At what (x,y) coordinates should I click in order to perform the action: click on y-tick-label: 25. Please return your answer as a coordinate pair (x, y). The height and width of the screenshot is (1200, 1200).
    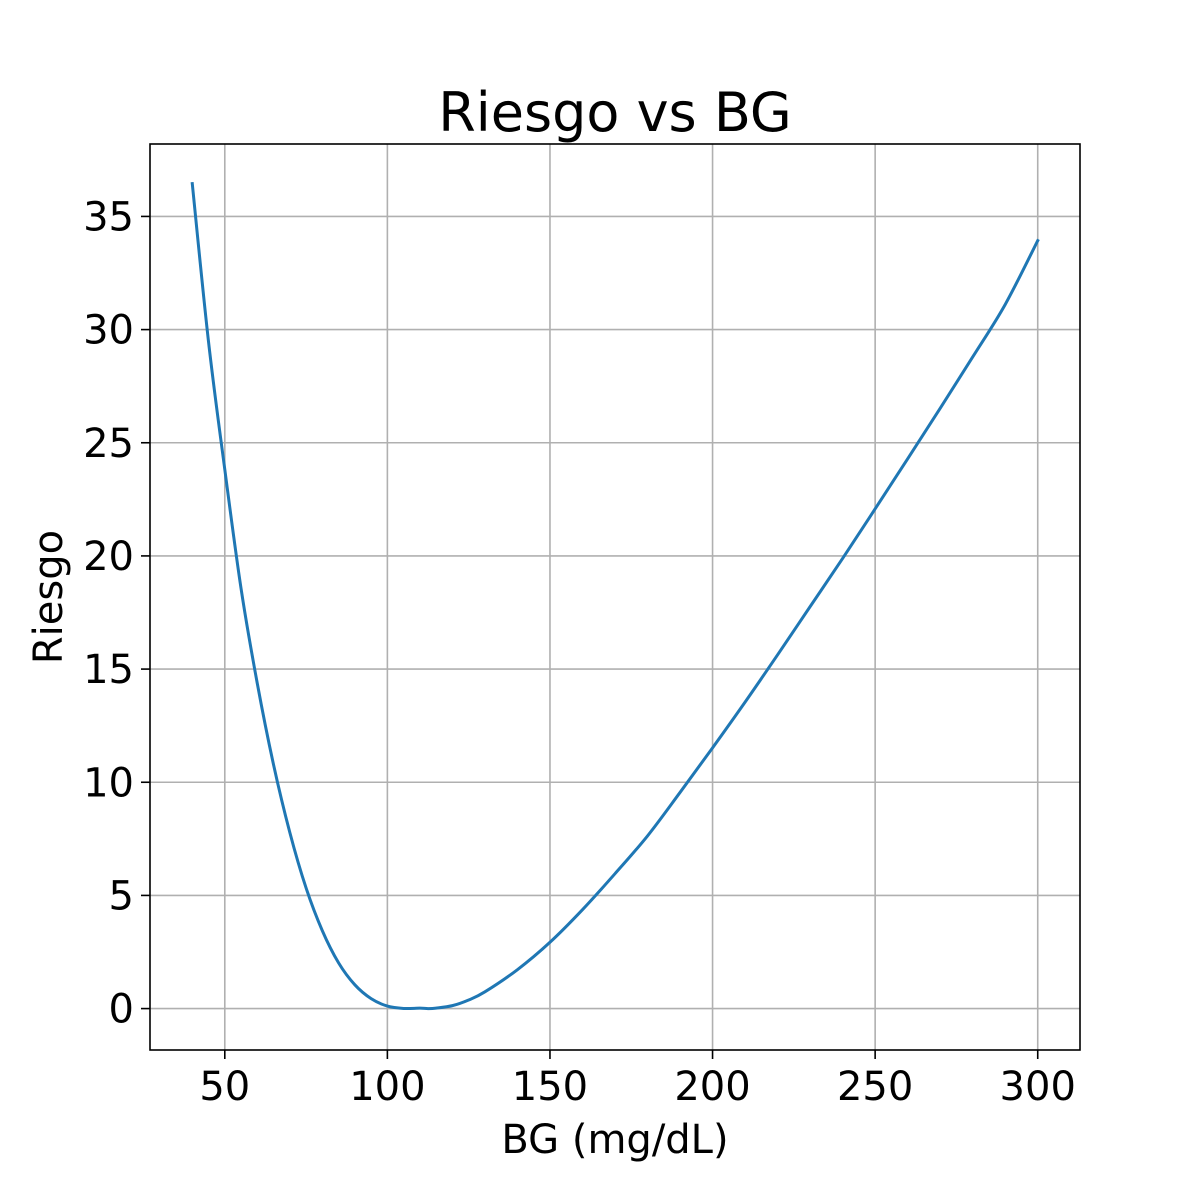
    Looking at the image, I should click on (108, 444).